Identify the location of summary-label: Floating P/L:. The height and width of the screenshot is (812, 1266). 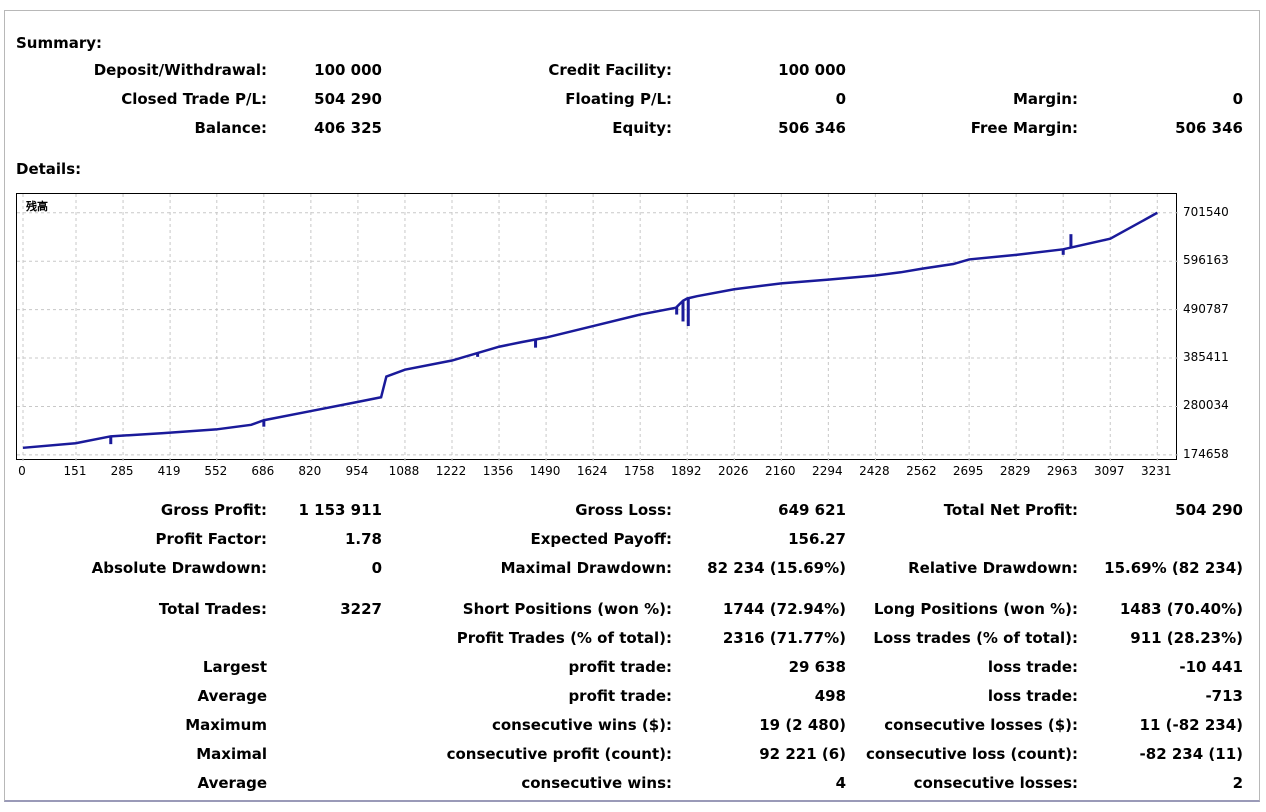
(618, 99).